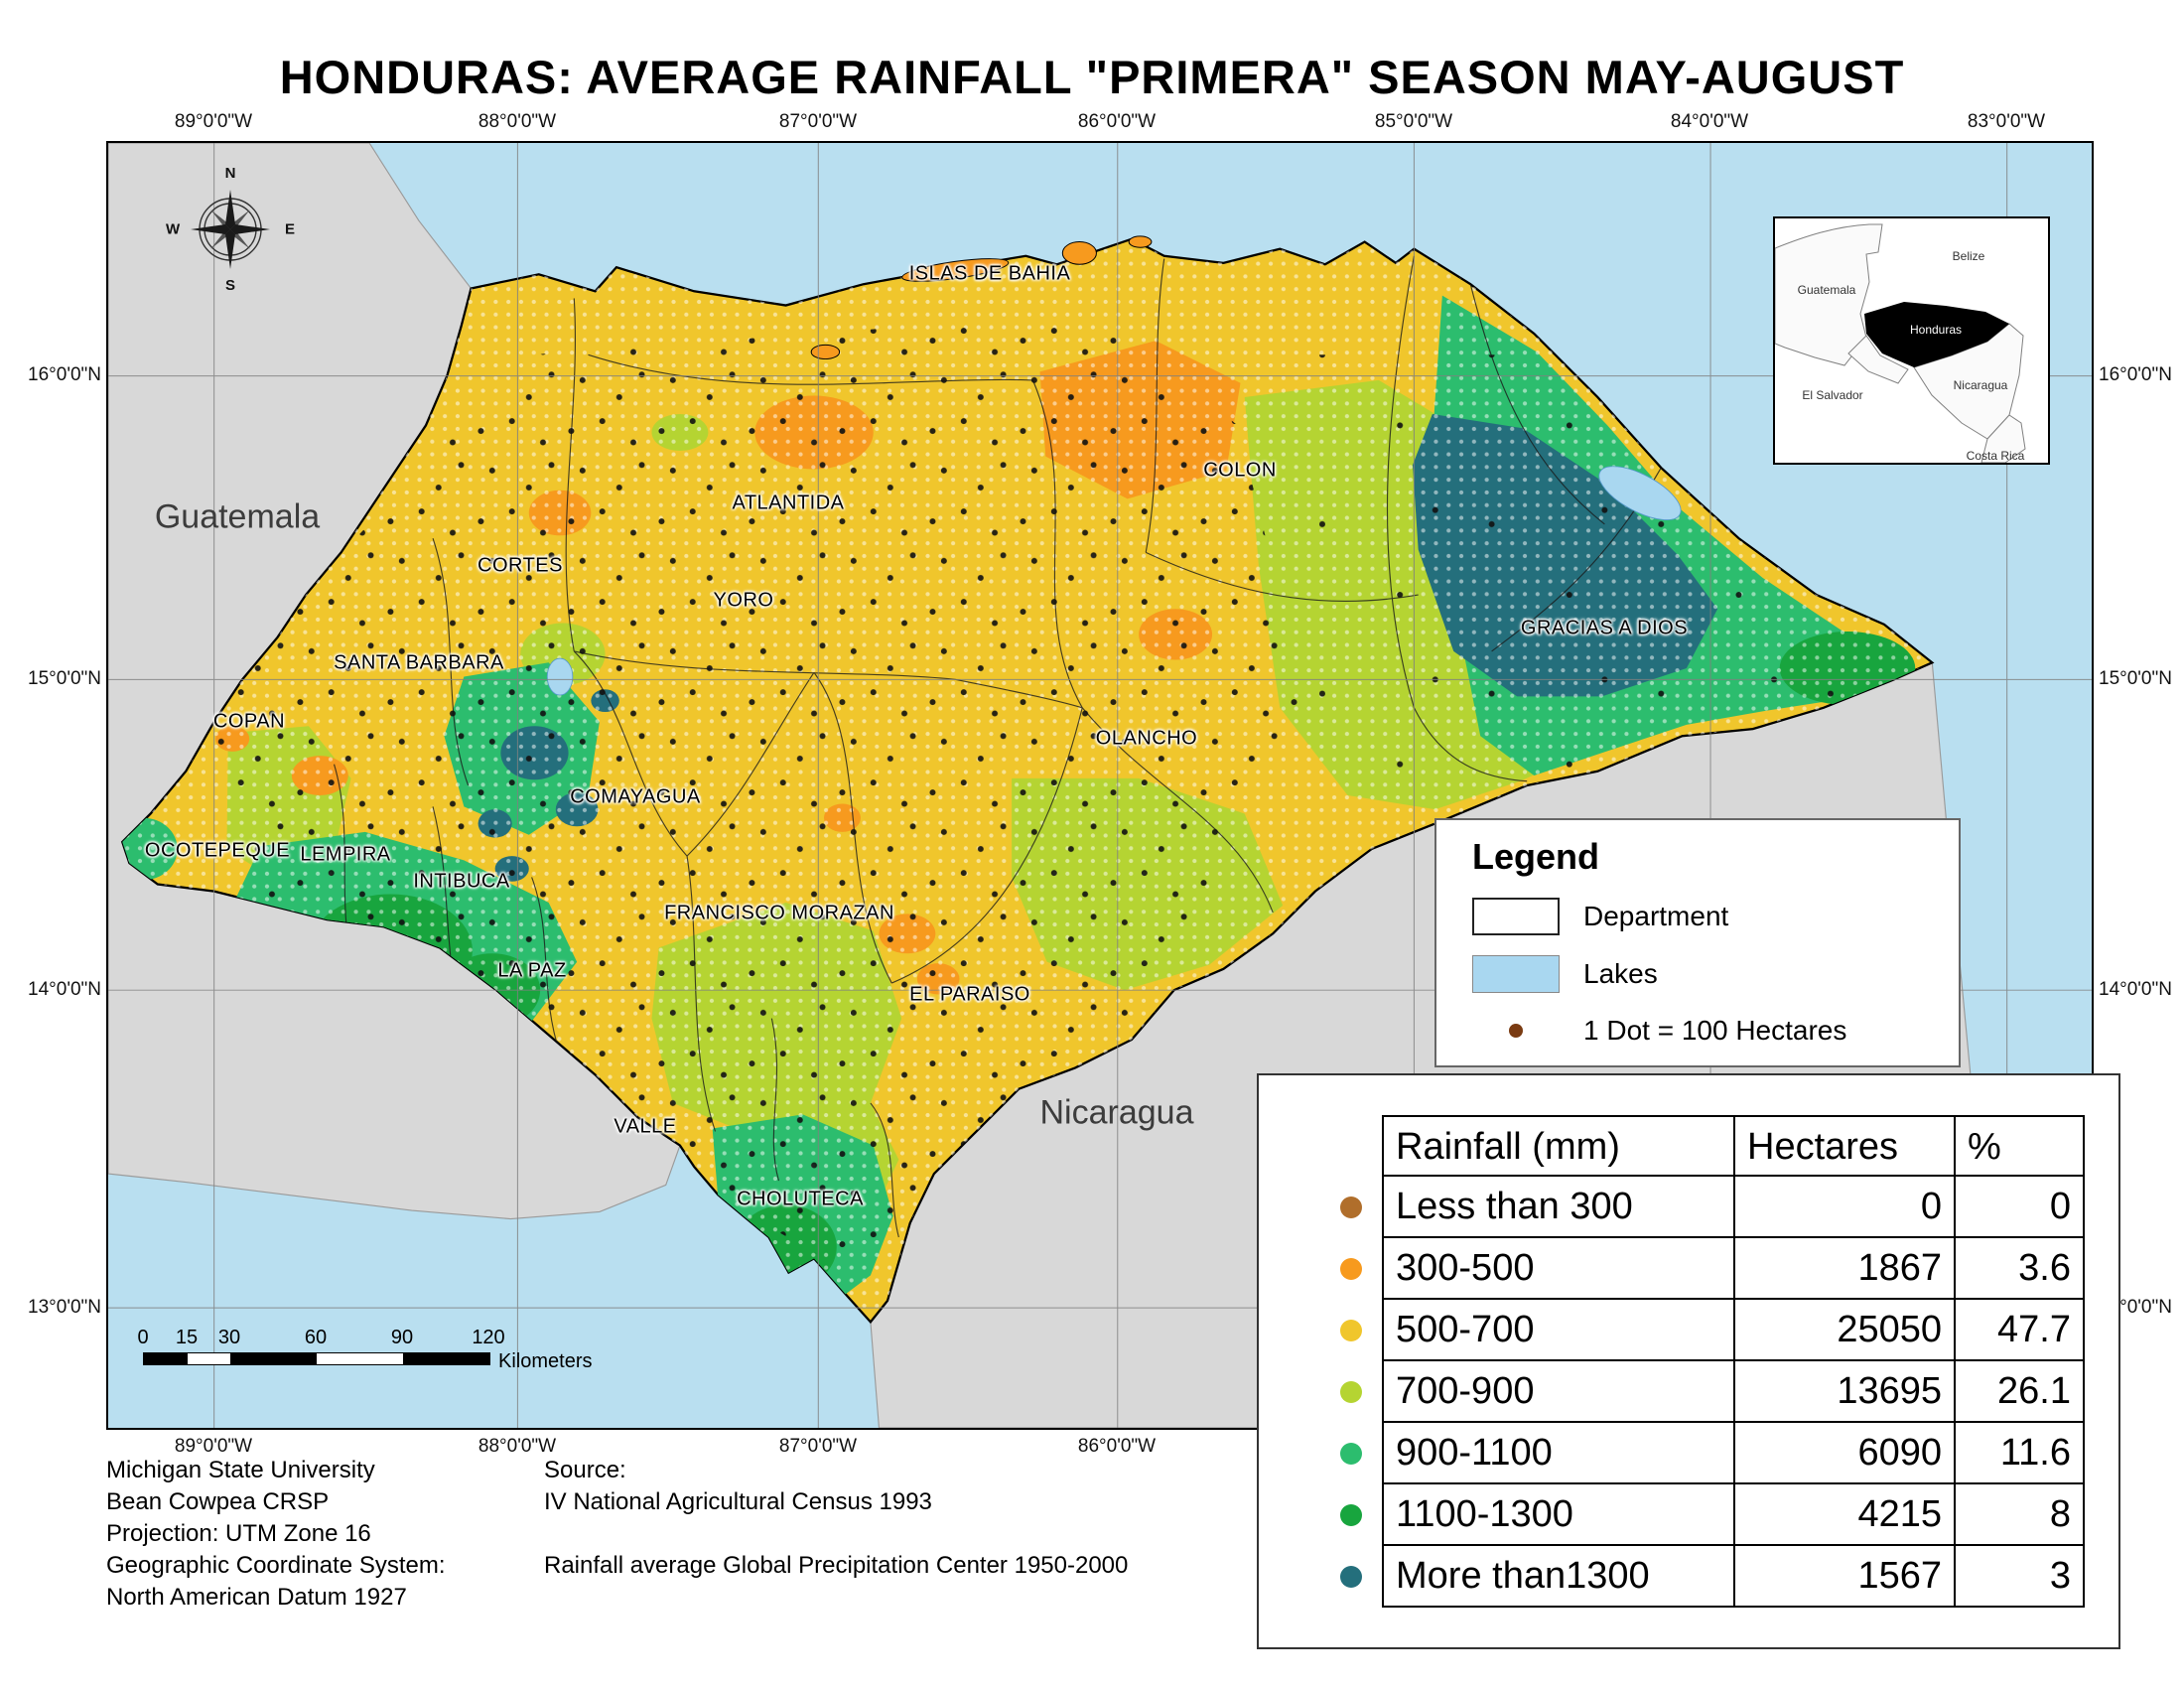  I want to click on inset-honduras-shape, so click(1936, 334).